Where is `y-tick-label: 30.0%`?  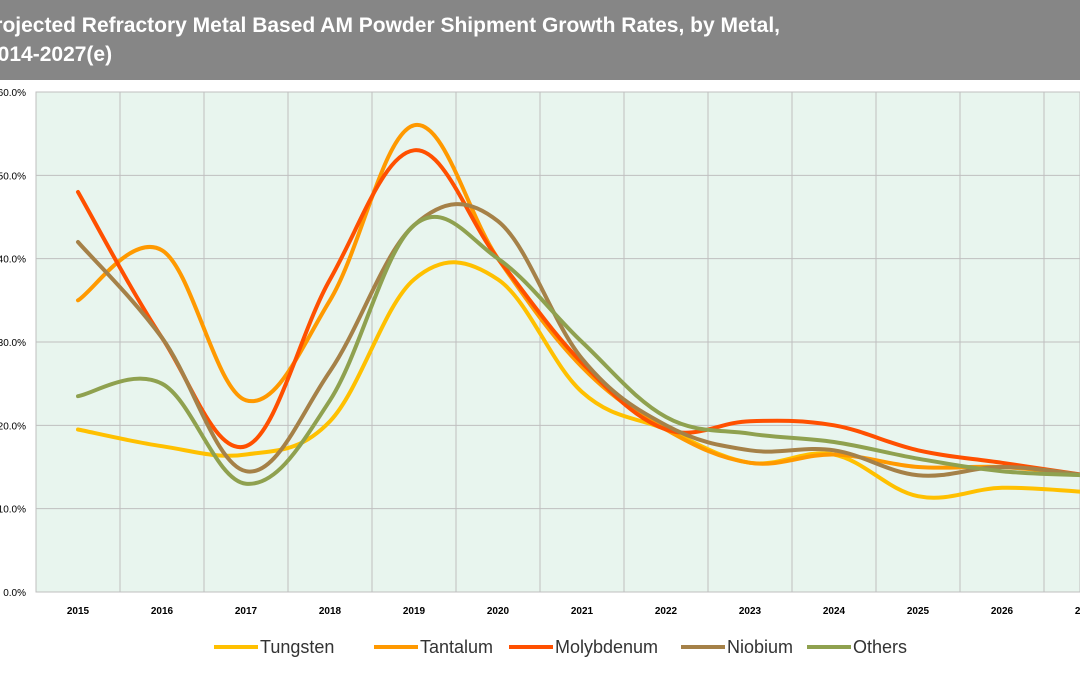 y-tick-label: 30.0% is located at coordinates (13, 343).